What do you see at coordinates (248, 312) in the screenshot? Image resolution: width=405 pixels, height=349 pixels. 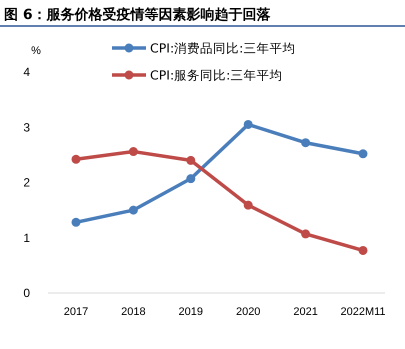 I see `x-tick-label: 2020` at bounding box center [248, 312].